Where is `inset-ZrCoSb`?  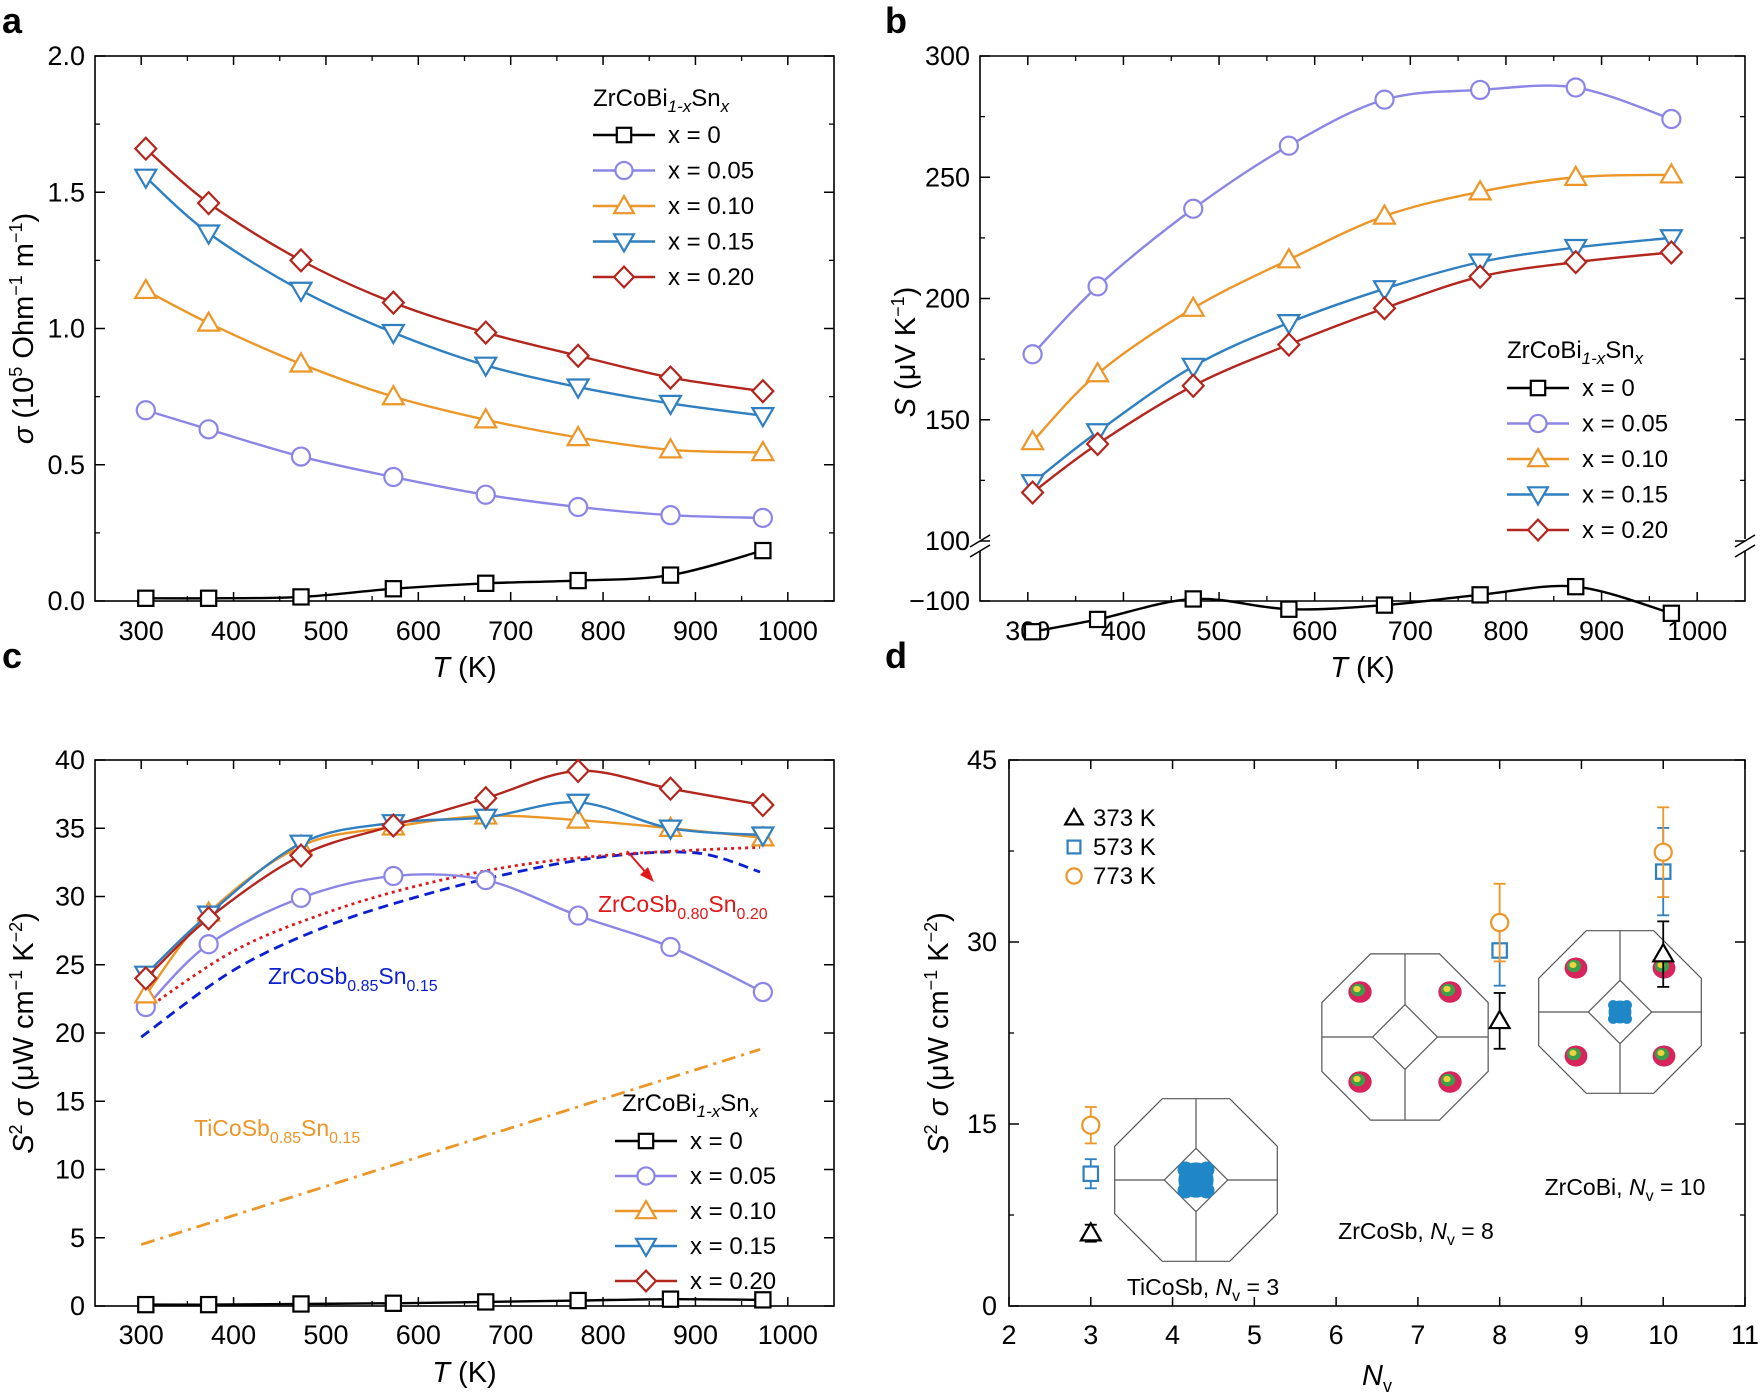
inset-ZrCoSb is located at coordinates (1405, 1037).